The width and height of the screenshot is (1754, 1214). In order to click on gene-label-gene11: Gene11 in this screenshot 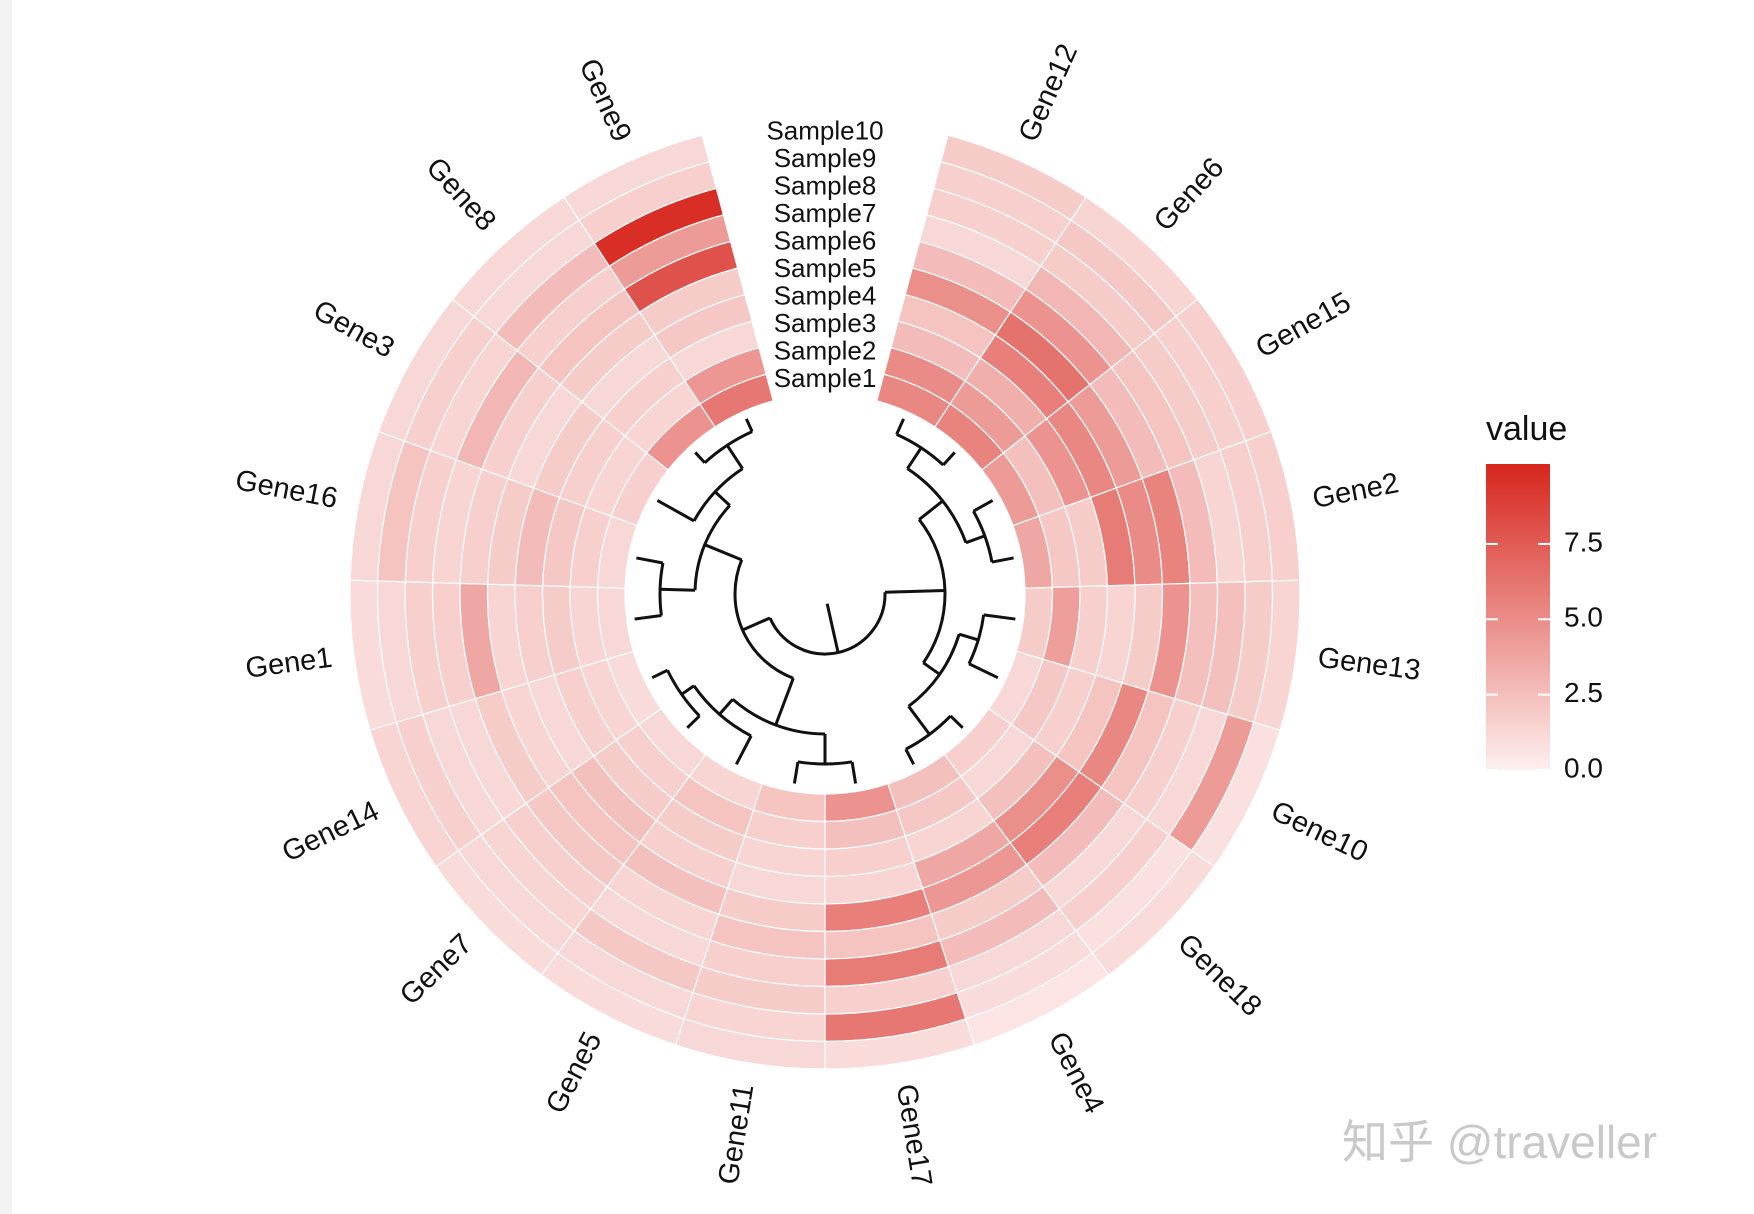, I will do `click(737, 1134)`.